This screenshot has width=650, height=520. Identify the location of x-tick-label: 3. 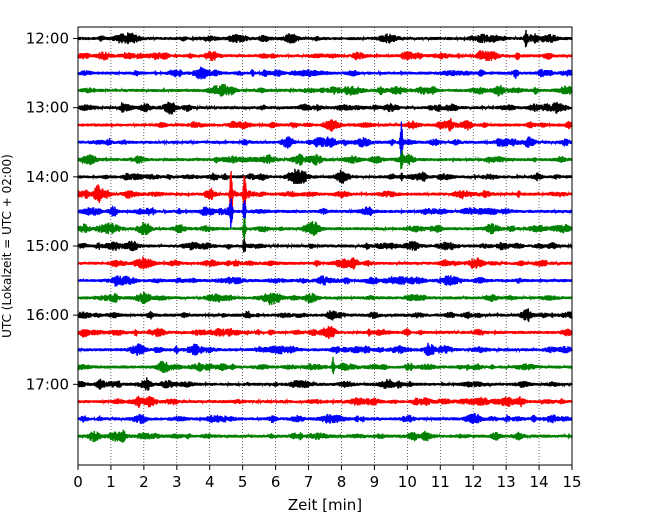
(177, 482).